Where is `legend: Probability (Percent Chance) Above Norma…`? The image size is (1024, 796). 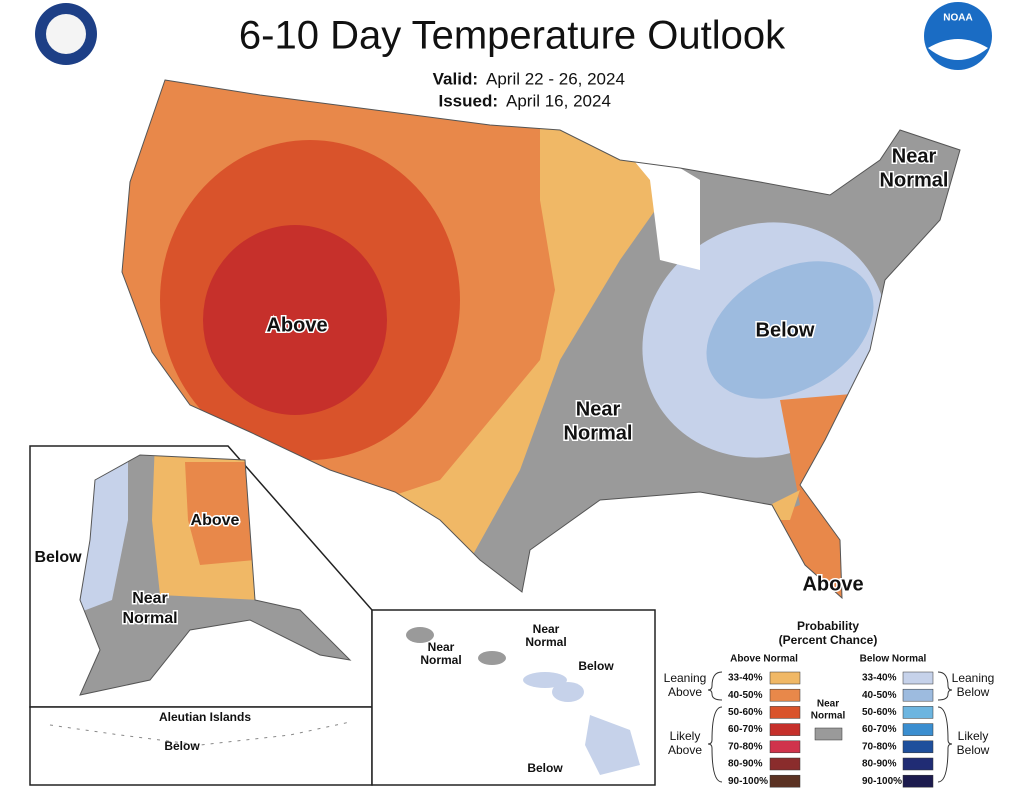
legend: Probability (Percent Chance) Above Norma… is located at coordinates (829, 703).